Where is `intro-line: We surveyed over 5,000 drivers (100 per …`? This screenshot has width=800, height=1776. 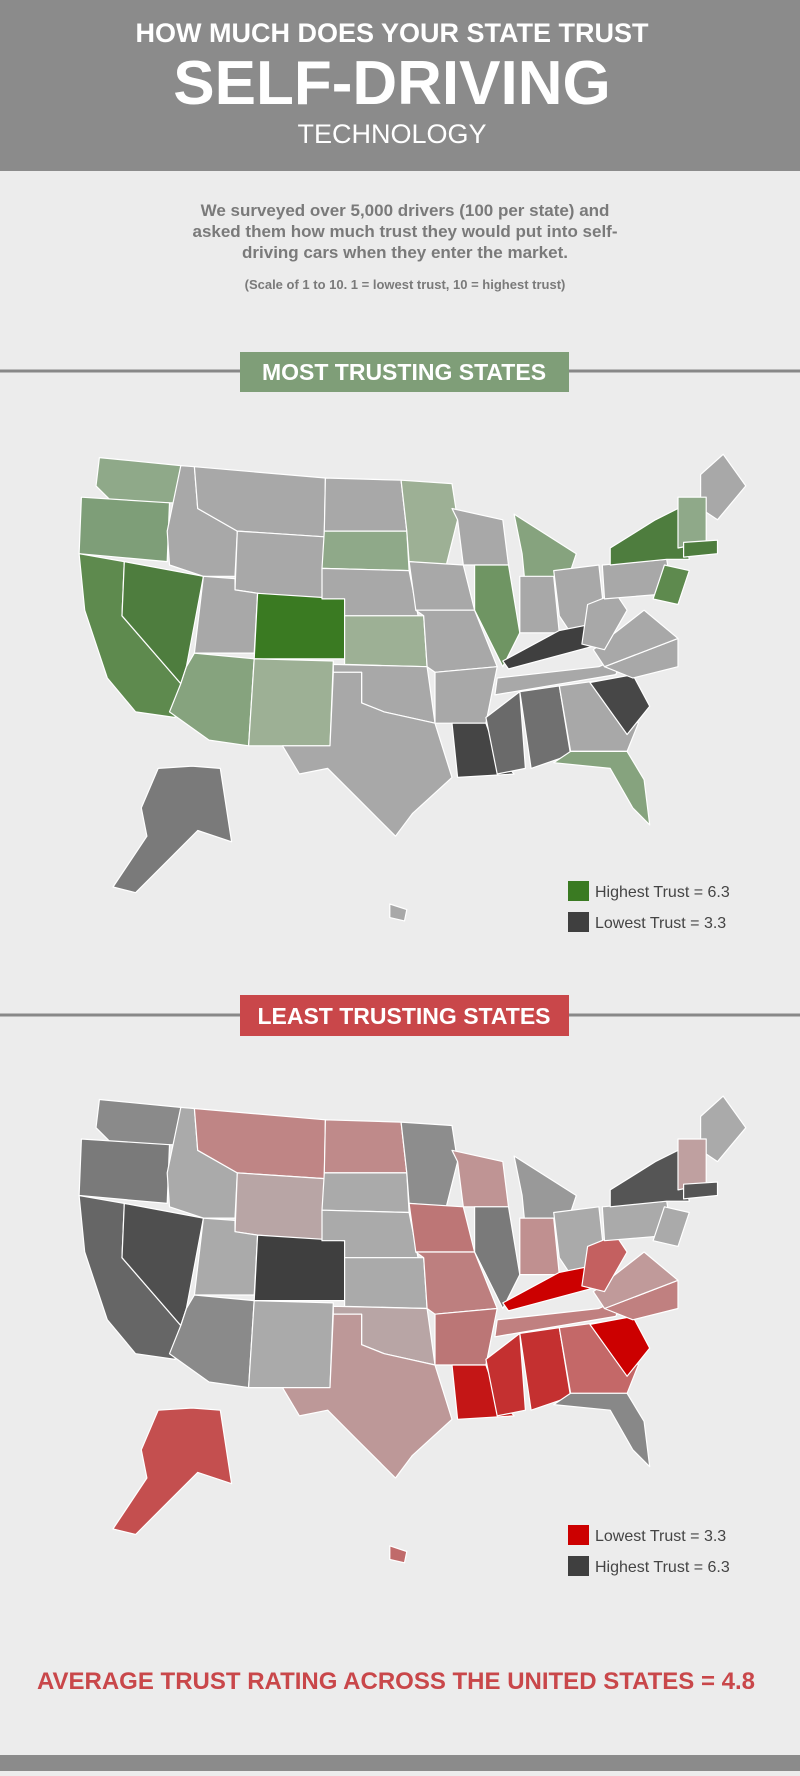
intro-line: We surveyed over 5,000 drivers (100 per … is located at coordinates (405, 210).